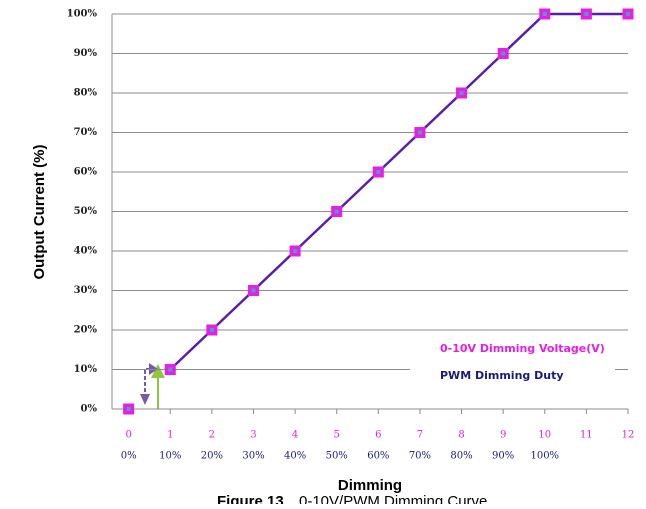 This screenshot has height=509, width=646. I want to click on y-tick-label: 20%, so click(86, 330).